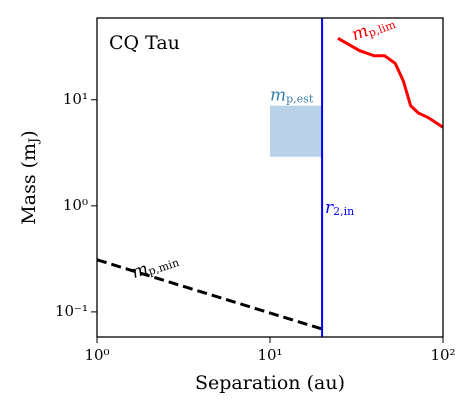  What do you see at coordinates (75, 99) in the screenshot?
I see `y-tick-label: 10¹` at bounding box center [75, 99].